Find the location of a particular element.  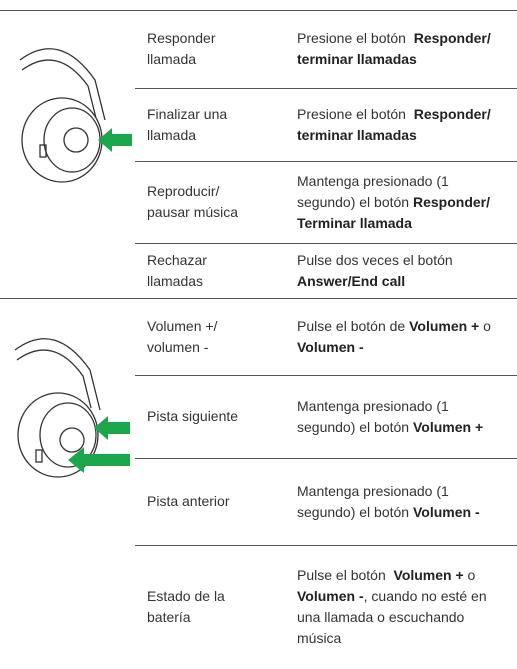

action-text: Pista anterior is located at coordinates (188, 501).